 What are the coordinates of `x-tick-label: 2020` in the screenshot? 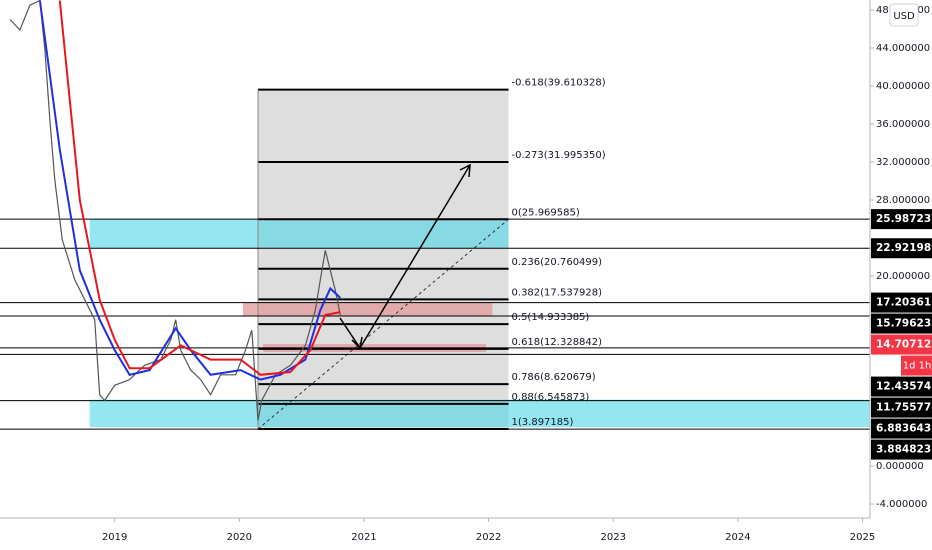 It's located at (239, 537).